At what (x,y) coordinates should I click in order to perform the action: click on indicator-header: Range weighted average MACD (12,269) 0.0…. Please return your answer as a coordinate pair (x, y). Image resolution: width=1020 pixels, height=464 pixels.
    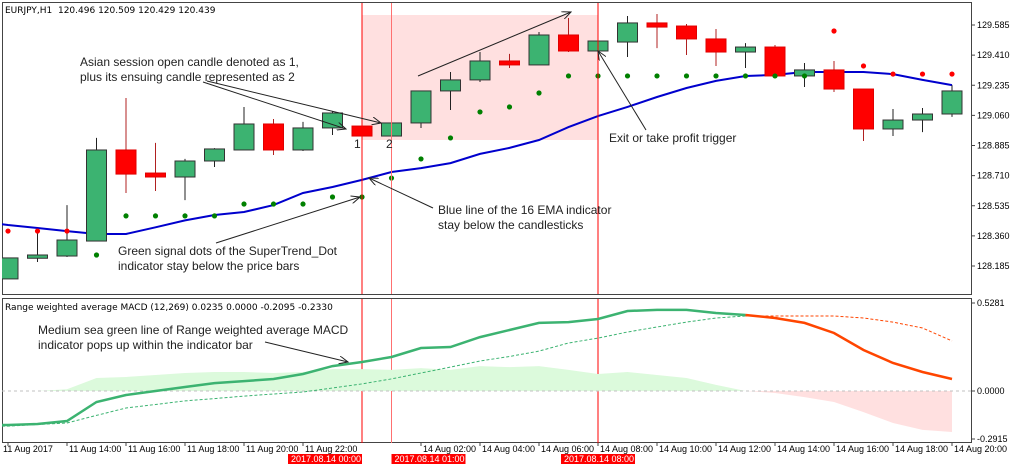
    Looking at the image, I should click on (169, 308).